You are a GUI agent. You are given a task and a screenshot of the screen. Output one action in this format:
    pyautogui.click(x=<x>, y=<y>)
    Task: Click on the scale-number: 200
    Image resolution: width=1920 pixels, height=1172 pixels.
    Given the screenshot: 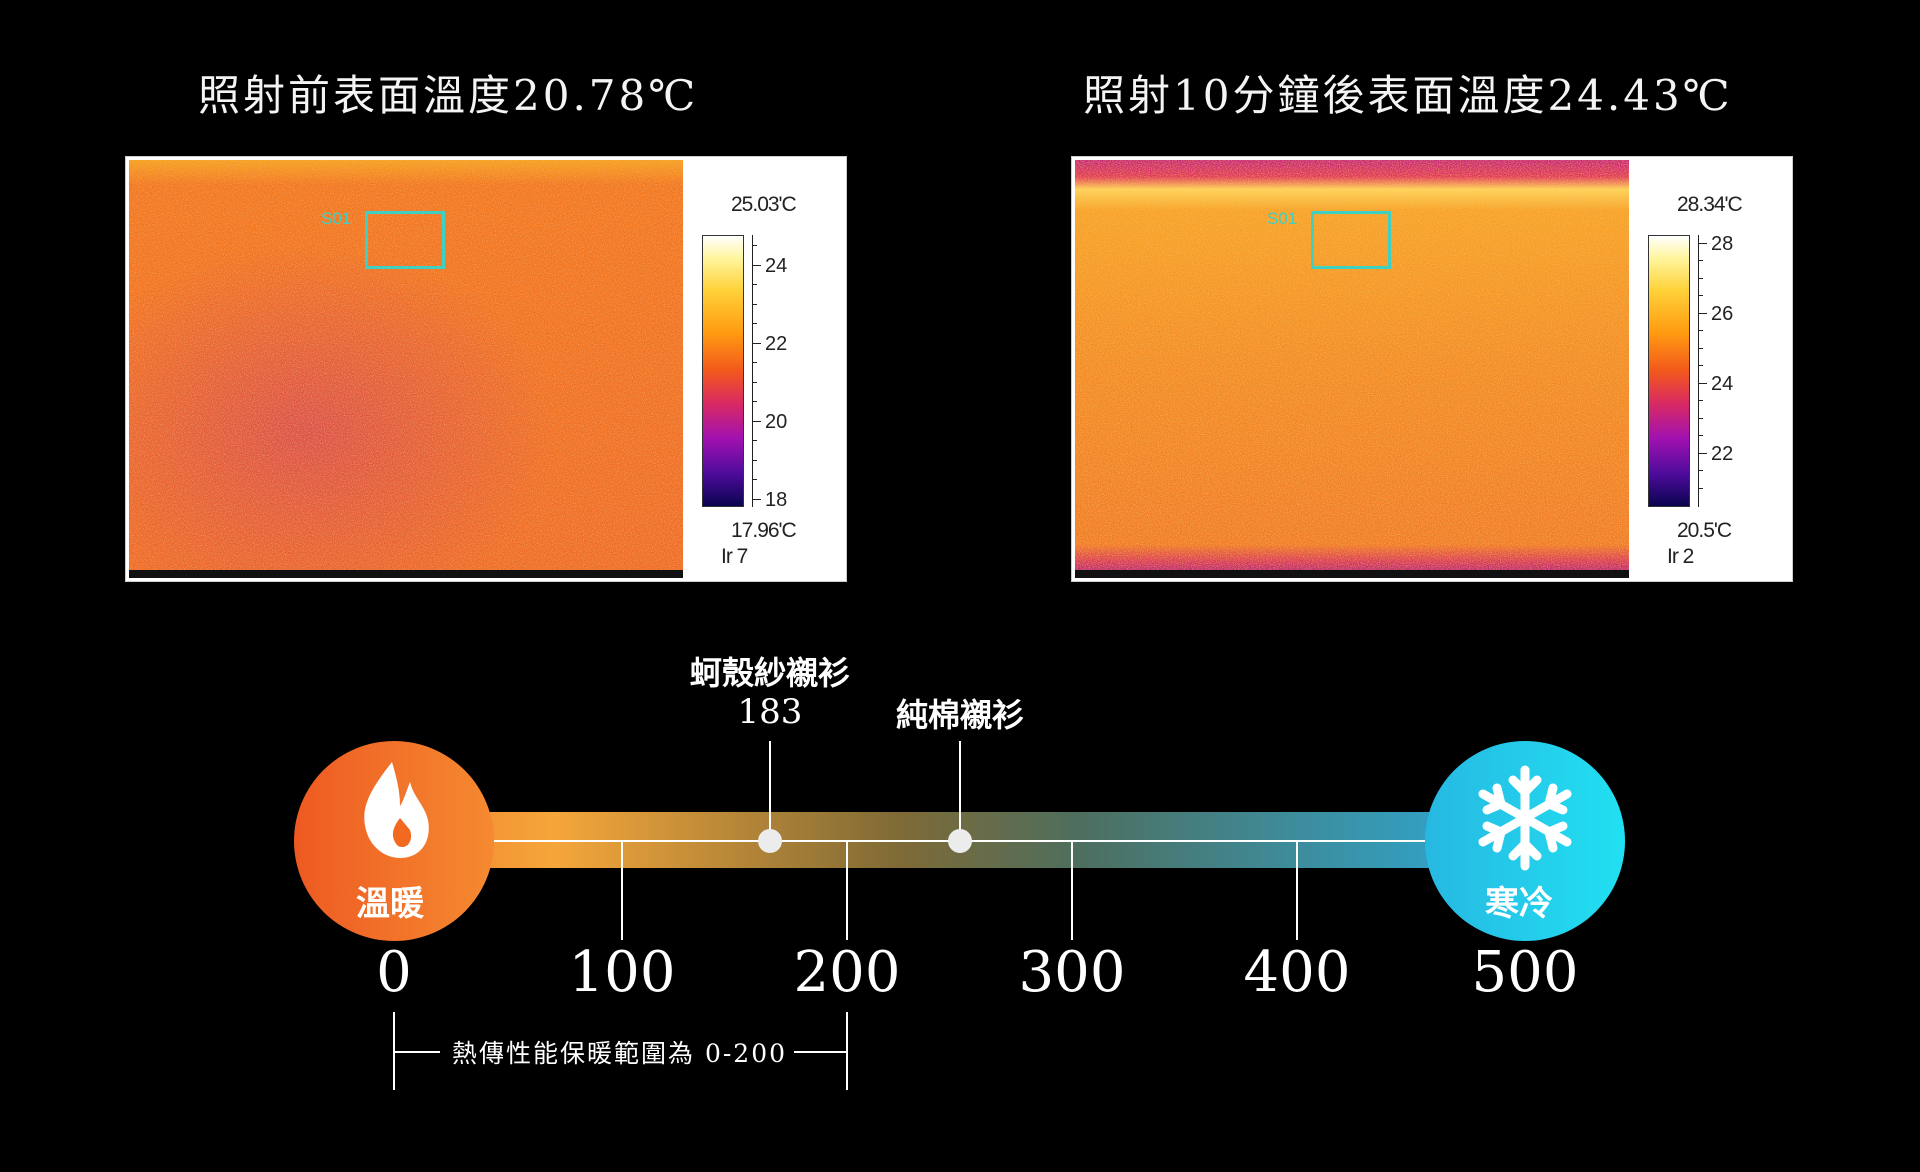 What is the action you would take?
    pyautogui.click(x=847, y=972)
    